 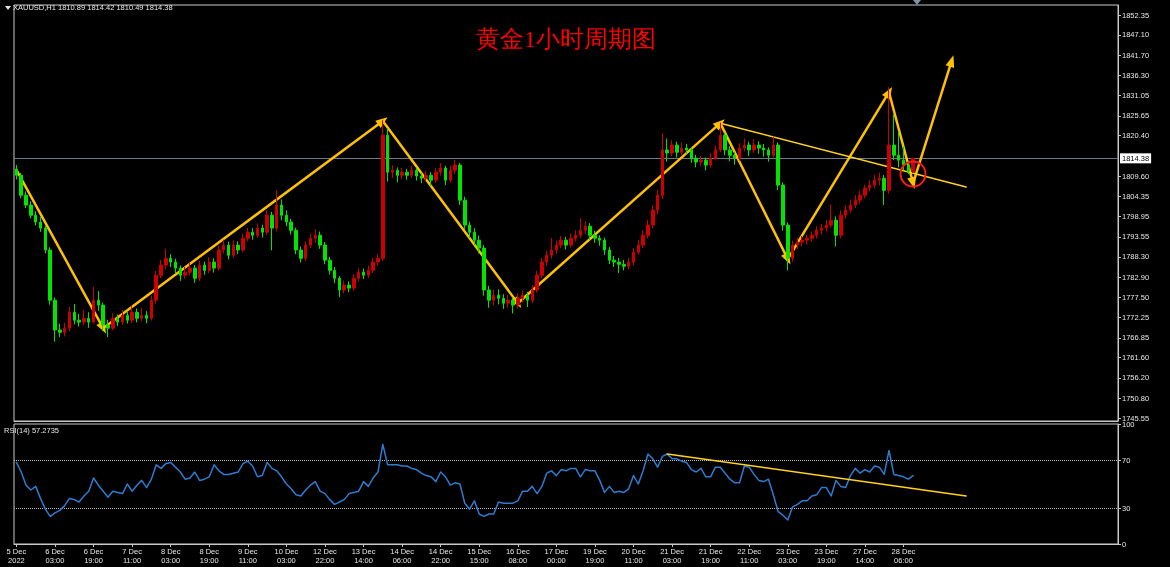 I want to click on point, so click(x=381, y=123).